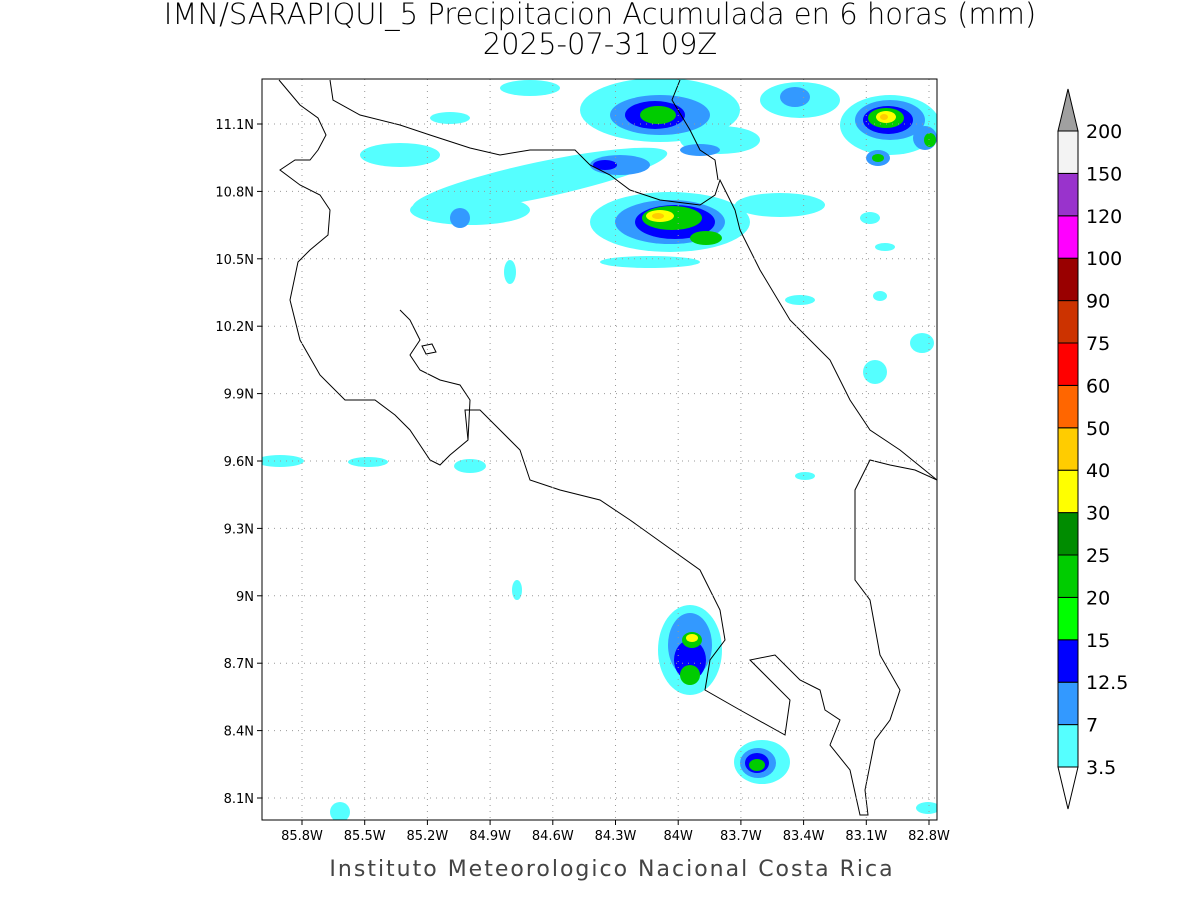 The height and width of the screenshot is (904, 1200). What do you see at coordinates (1107, 683) in the screenshot?
I see `colorbar-label: 12.5` at bounding box center [1107, 683].